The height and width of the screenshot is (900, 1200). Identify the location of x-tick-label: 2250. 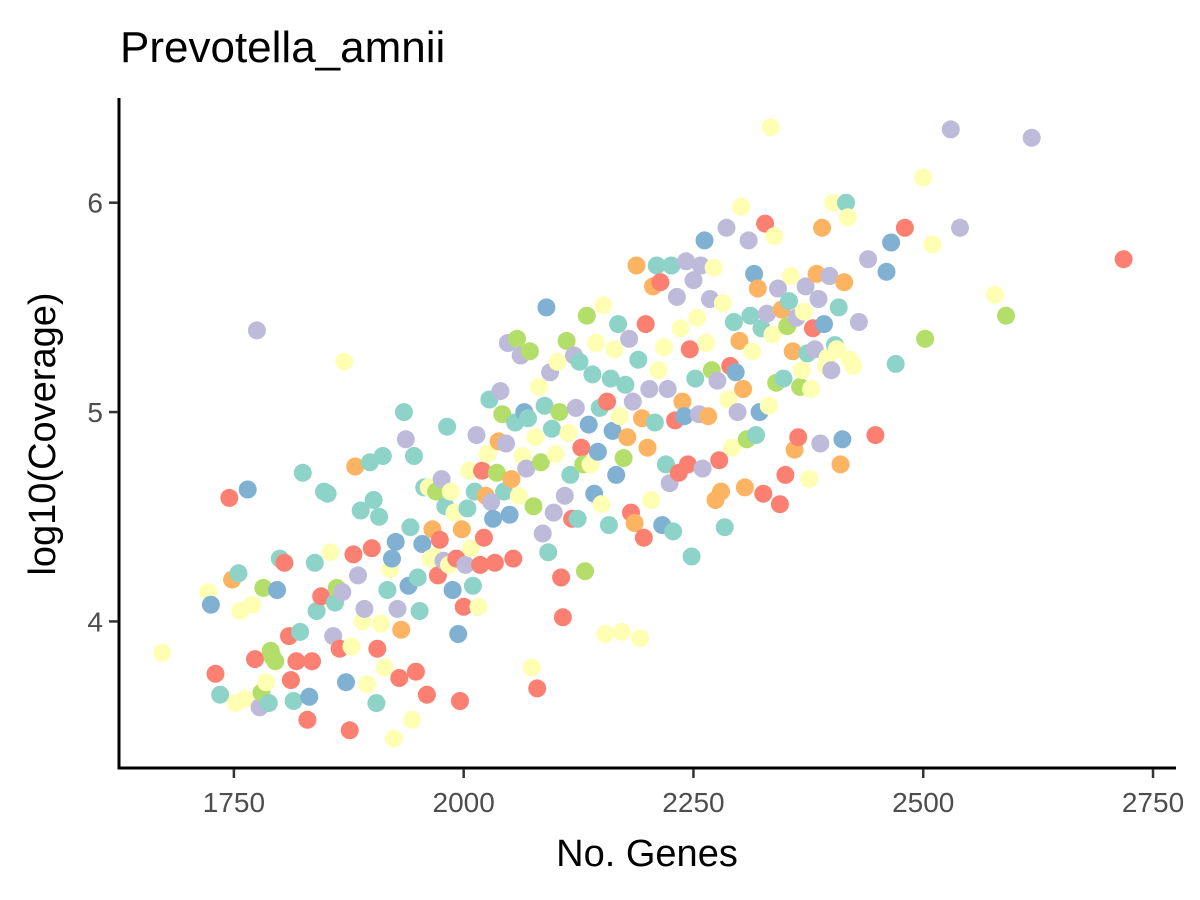
(693, 802).